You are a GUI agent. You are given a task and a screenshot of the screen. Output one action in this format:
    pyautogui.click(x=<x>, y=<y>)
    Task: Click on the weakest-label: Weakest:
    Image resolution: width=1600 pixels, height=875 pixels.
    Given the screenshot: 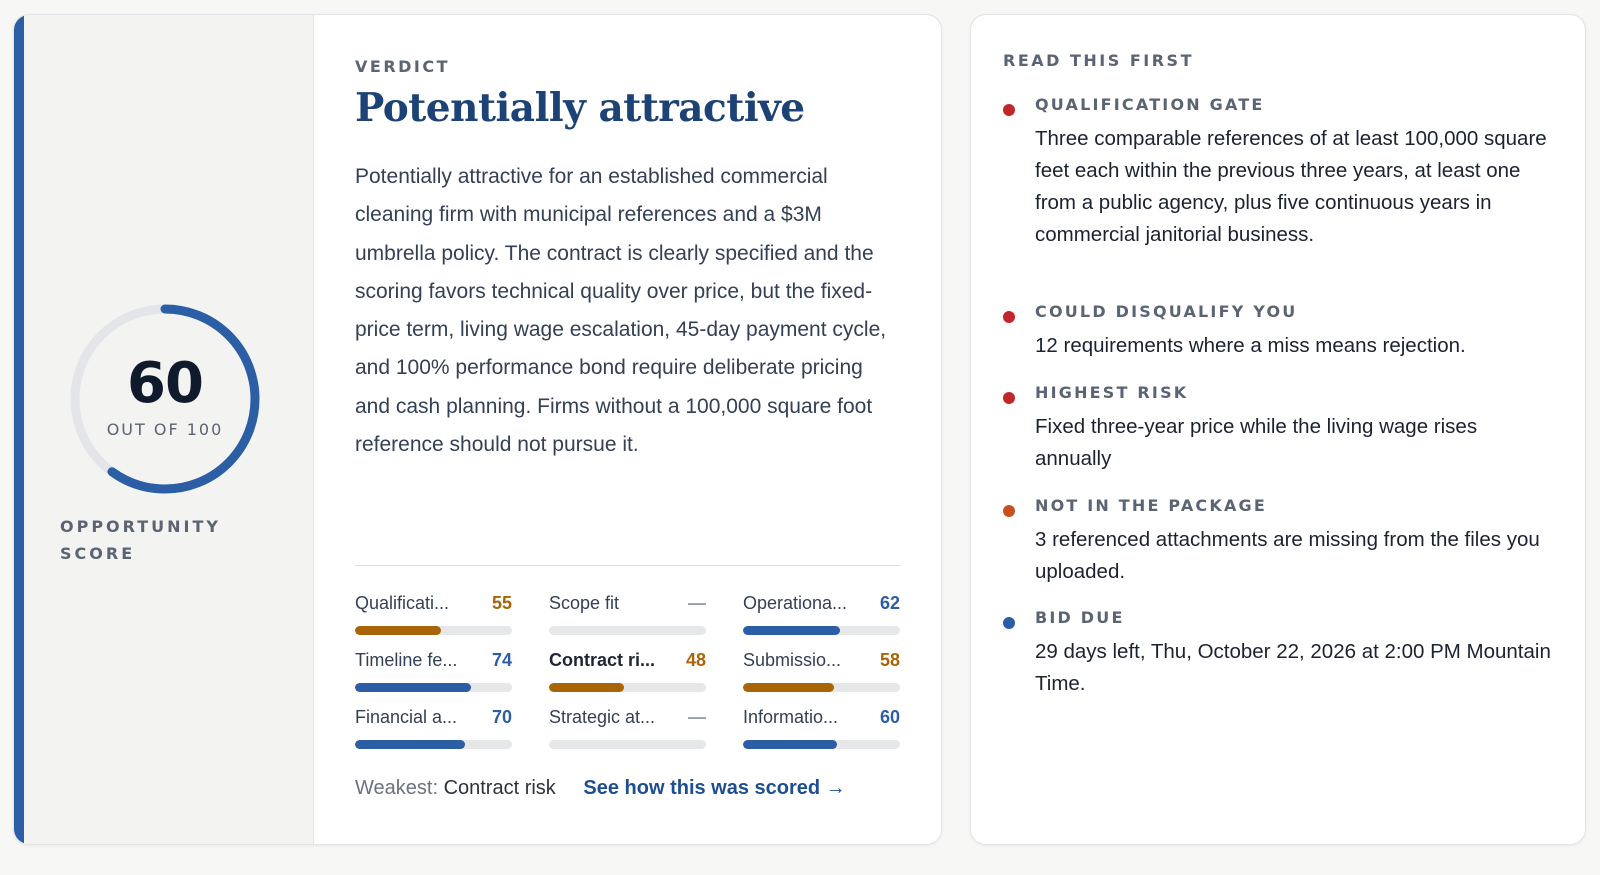 What is the action you would take?
    pyautogui.click(x=396, y=788)
    